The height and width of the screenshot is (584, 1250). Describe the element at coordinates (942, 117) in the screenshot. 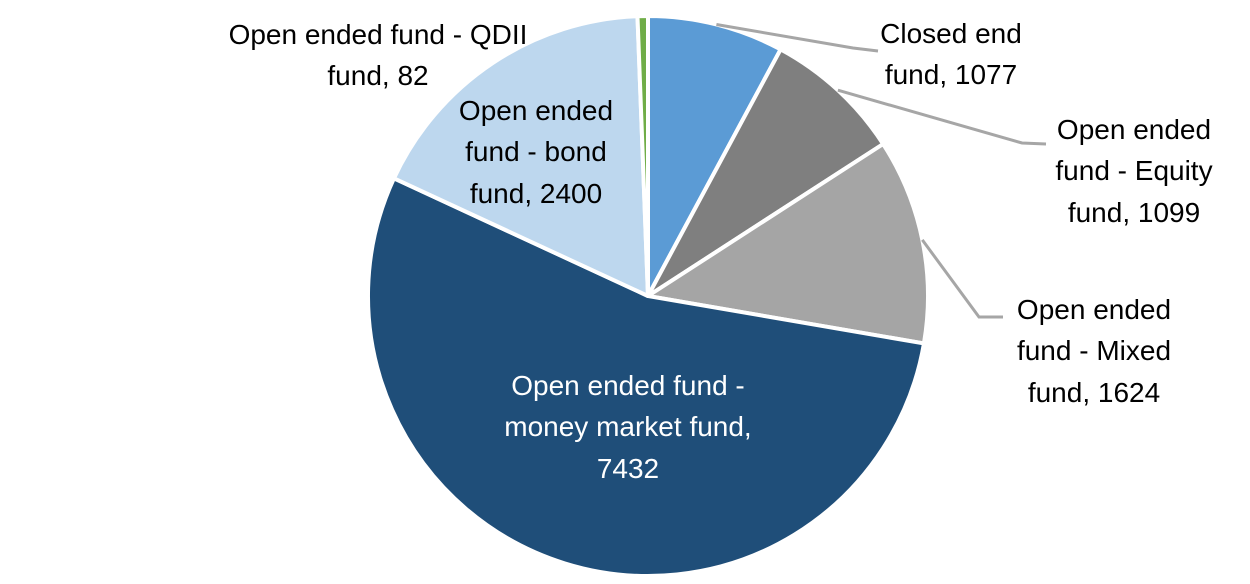

I see `leader-line-open-ended-fund-equity-fund` at that location.